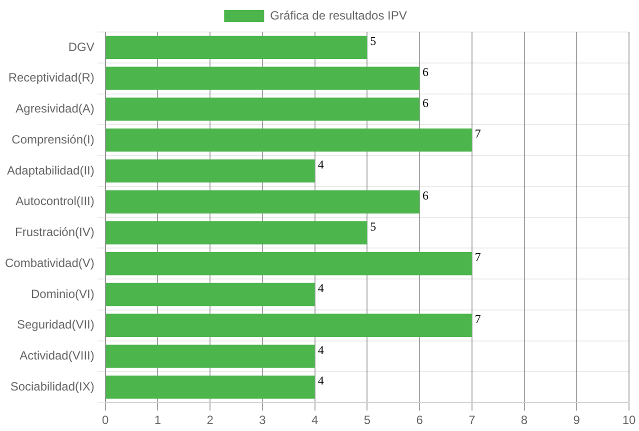  Describe the element at coordinates (262, 420) in the screenshot. I see `x-tick-label: 3` at that location.